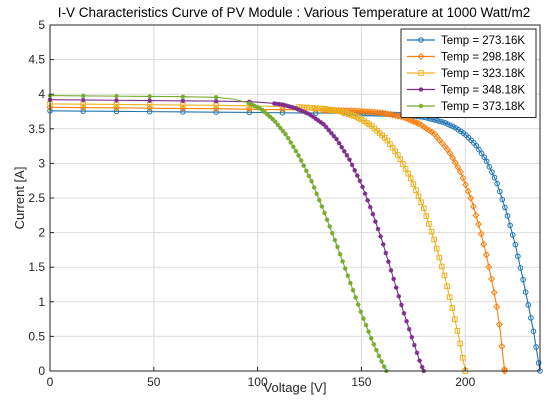 The image size is (549, 411). What do you see at coordinates (41, 163) in the screenshot?
I see `y-tick-label: 3` at bounding box center [41, 163].